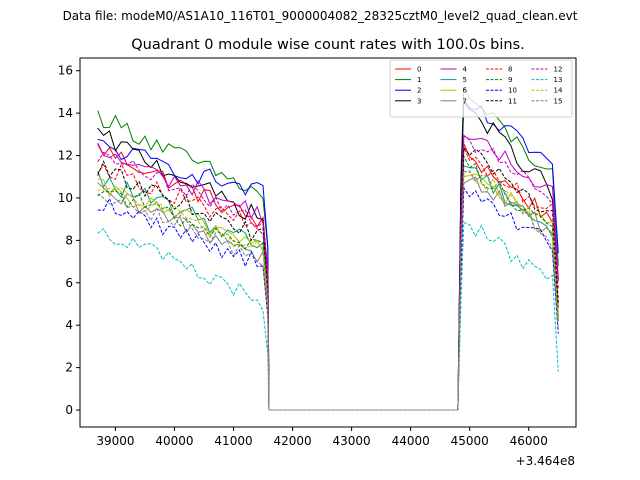 This screenshot has width=640, height=480. I want to click on y-tick-label: 2, so click(69, 368).